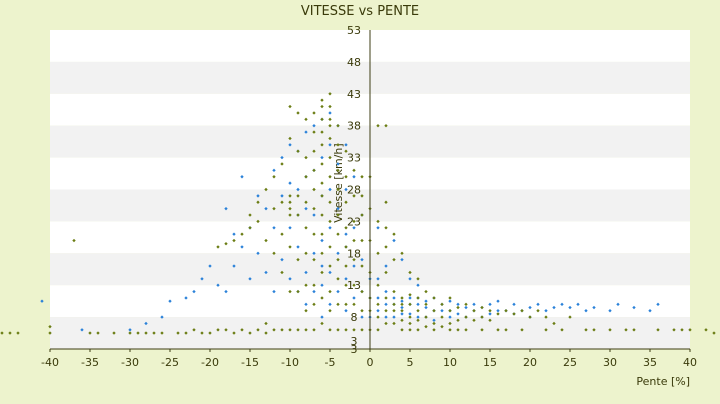  I want to click on y-tick-label: 28, so click(354, 190).